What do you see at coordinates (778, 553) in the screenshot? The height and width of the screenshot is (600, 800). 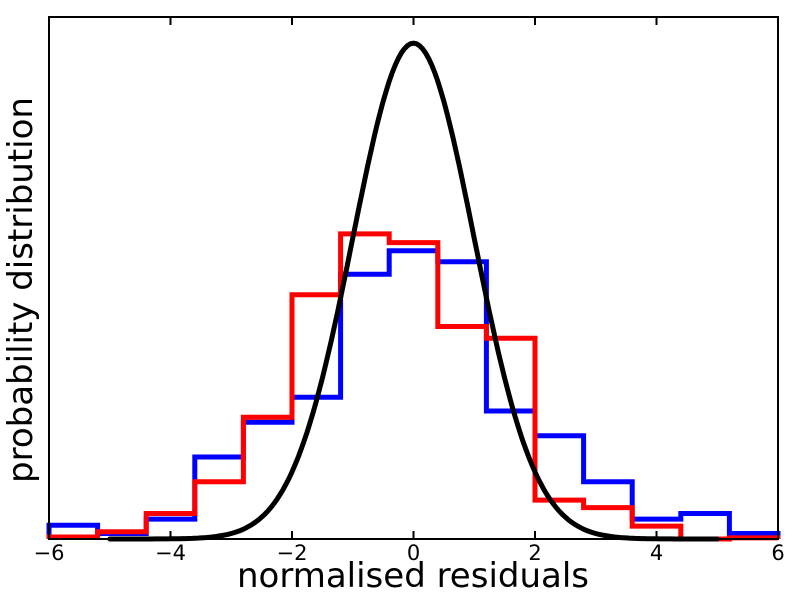 I see `x-tick-label: 6` at bounding box center [778, 553].